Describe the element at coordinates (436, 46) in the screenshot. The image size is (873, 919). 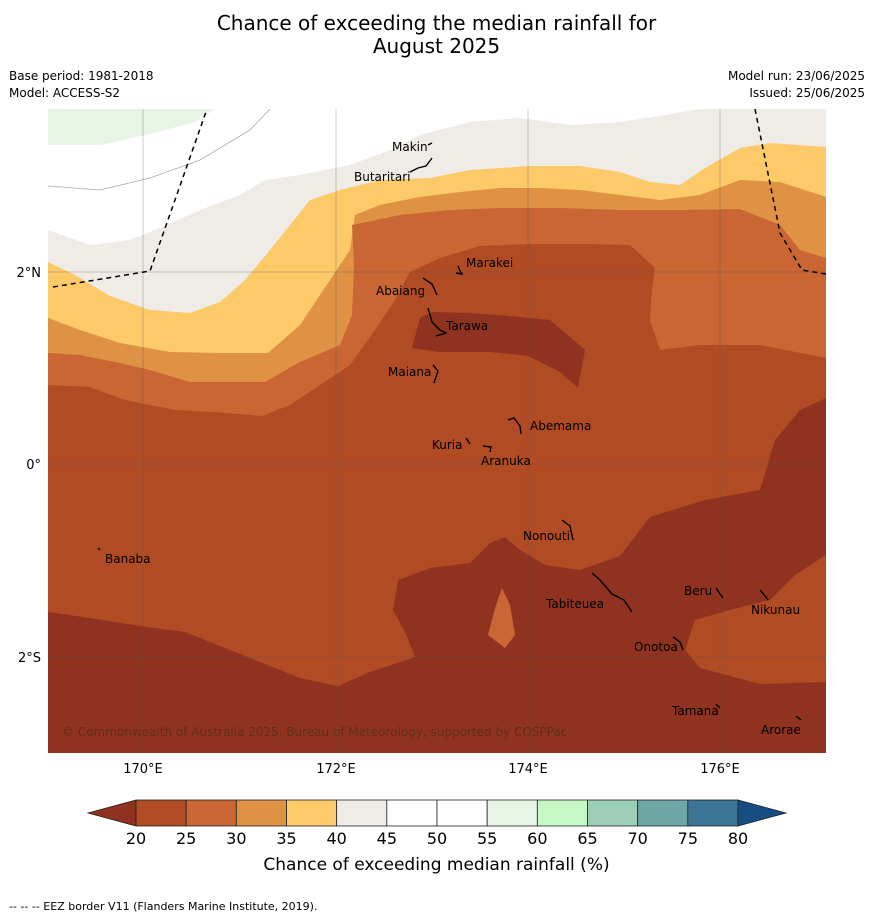
I see `title-line-2: August 2025` at that location.